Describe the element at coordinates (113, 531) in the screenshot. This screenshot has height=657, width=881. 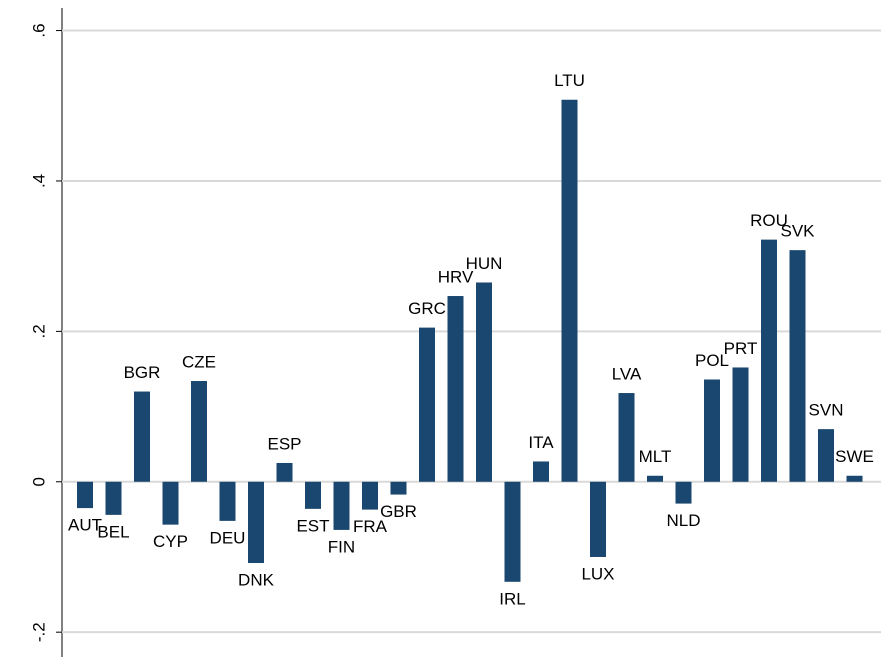
I see `bar-label: BEL` at that location.